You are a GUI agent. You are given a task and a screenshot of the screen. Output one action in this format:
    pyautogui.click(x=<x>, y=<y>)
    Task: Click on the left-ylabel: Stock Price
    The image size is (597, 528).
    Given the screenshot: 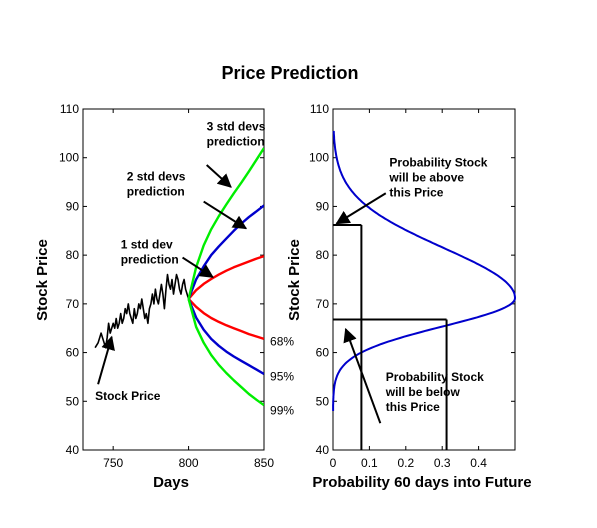 What is the action you would take?
    pyautogui.click(x=42, y=280)
    